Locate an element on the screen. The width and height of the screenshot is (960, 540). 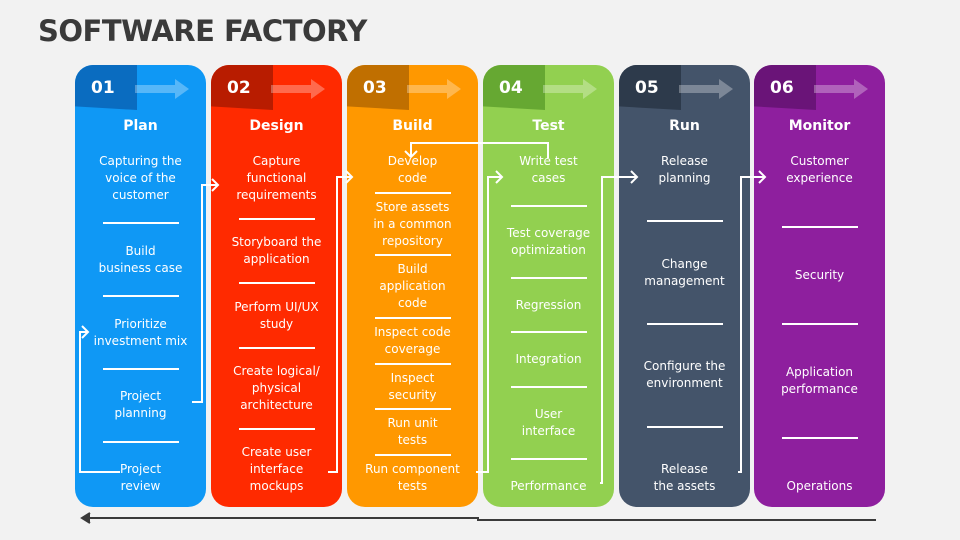
stage-number: 02 is located at coordinates (239, 88).